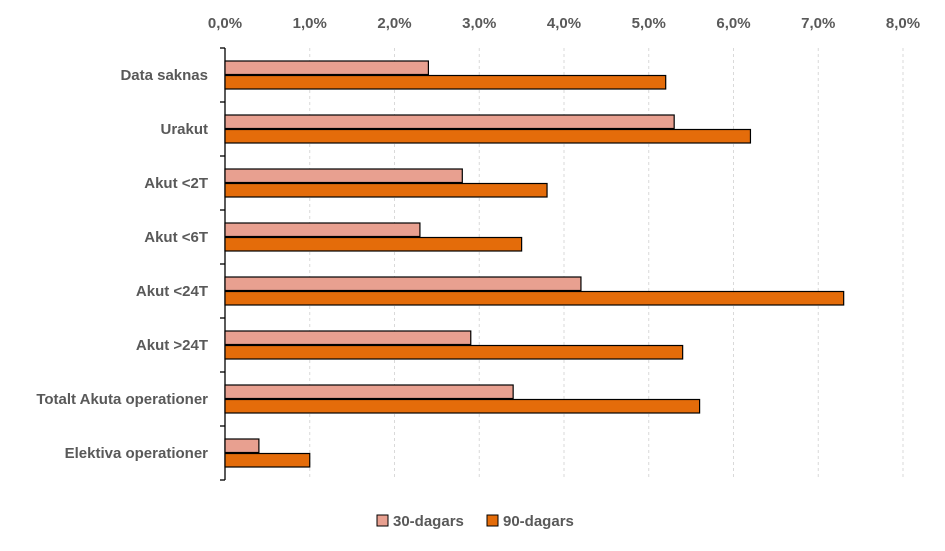 The height and width of the screenshot is (551, 945). I want to click on x-tick-label: 0,0%, so click(225, 23).